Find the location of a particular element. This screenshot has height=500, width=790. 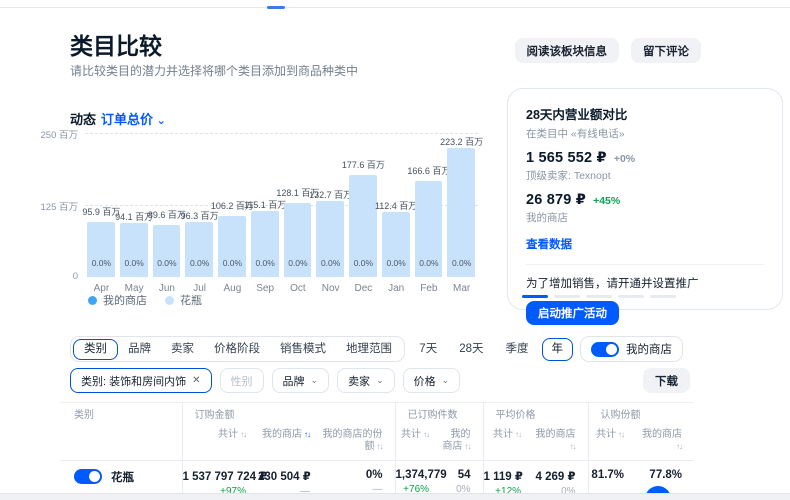

my-shop-toggle is located at coordinates (605, 349).